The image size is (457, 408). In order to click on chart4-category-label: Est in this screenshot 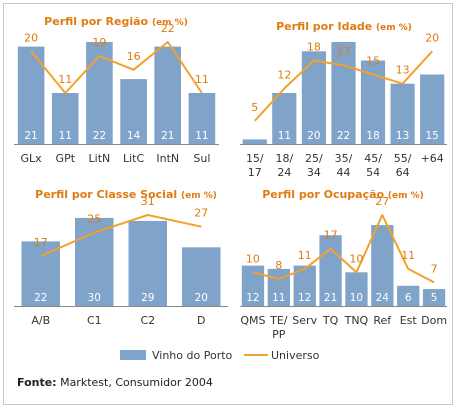, I will do `click(409, 320)`.